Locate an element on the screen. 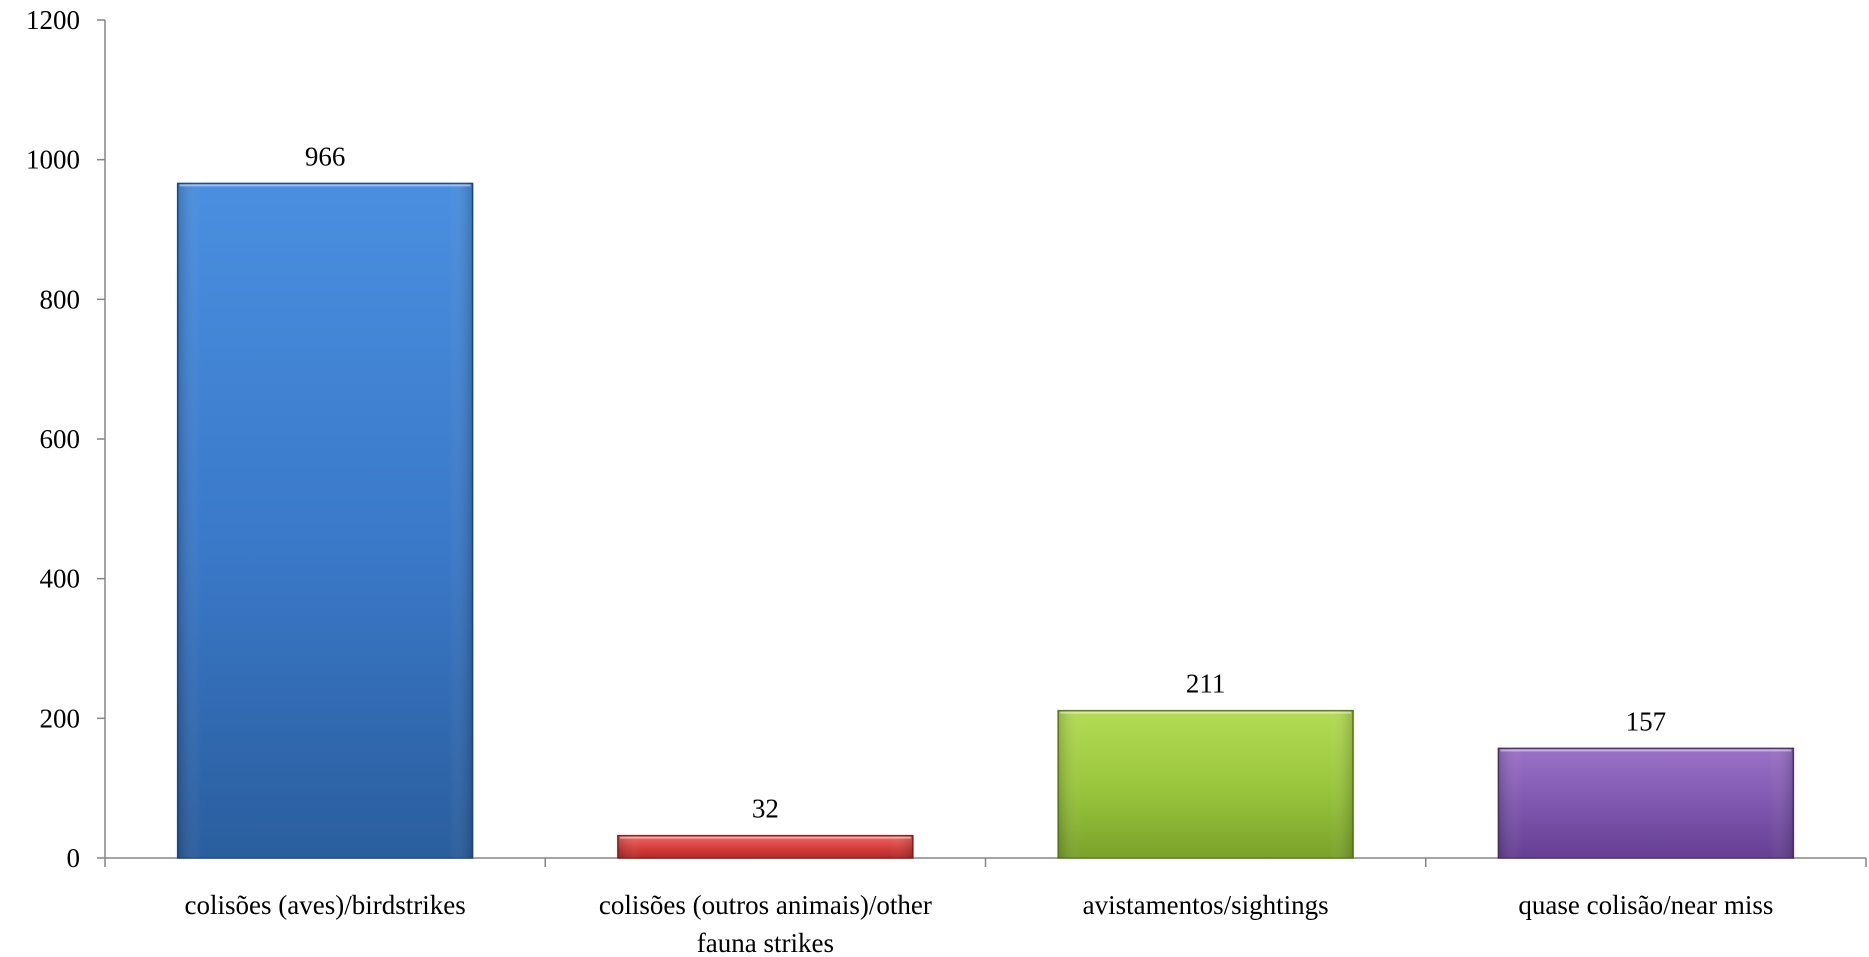 Image resolution: width=1869 pixels, height=957 pixels. category-label-line: colisões (aves)/birdstrikes is located at coordinates (325, 905).